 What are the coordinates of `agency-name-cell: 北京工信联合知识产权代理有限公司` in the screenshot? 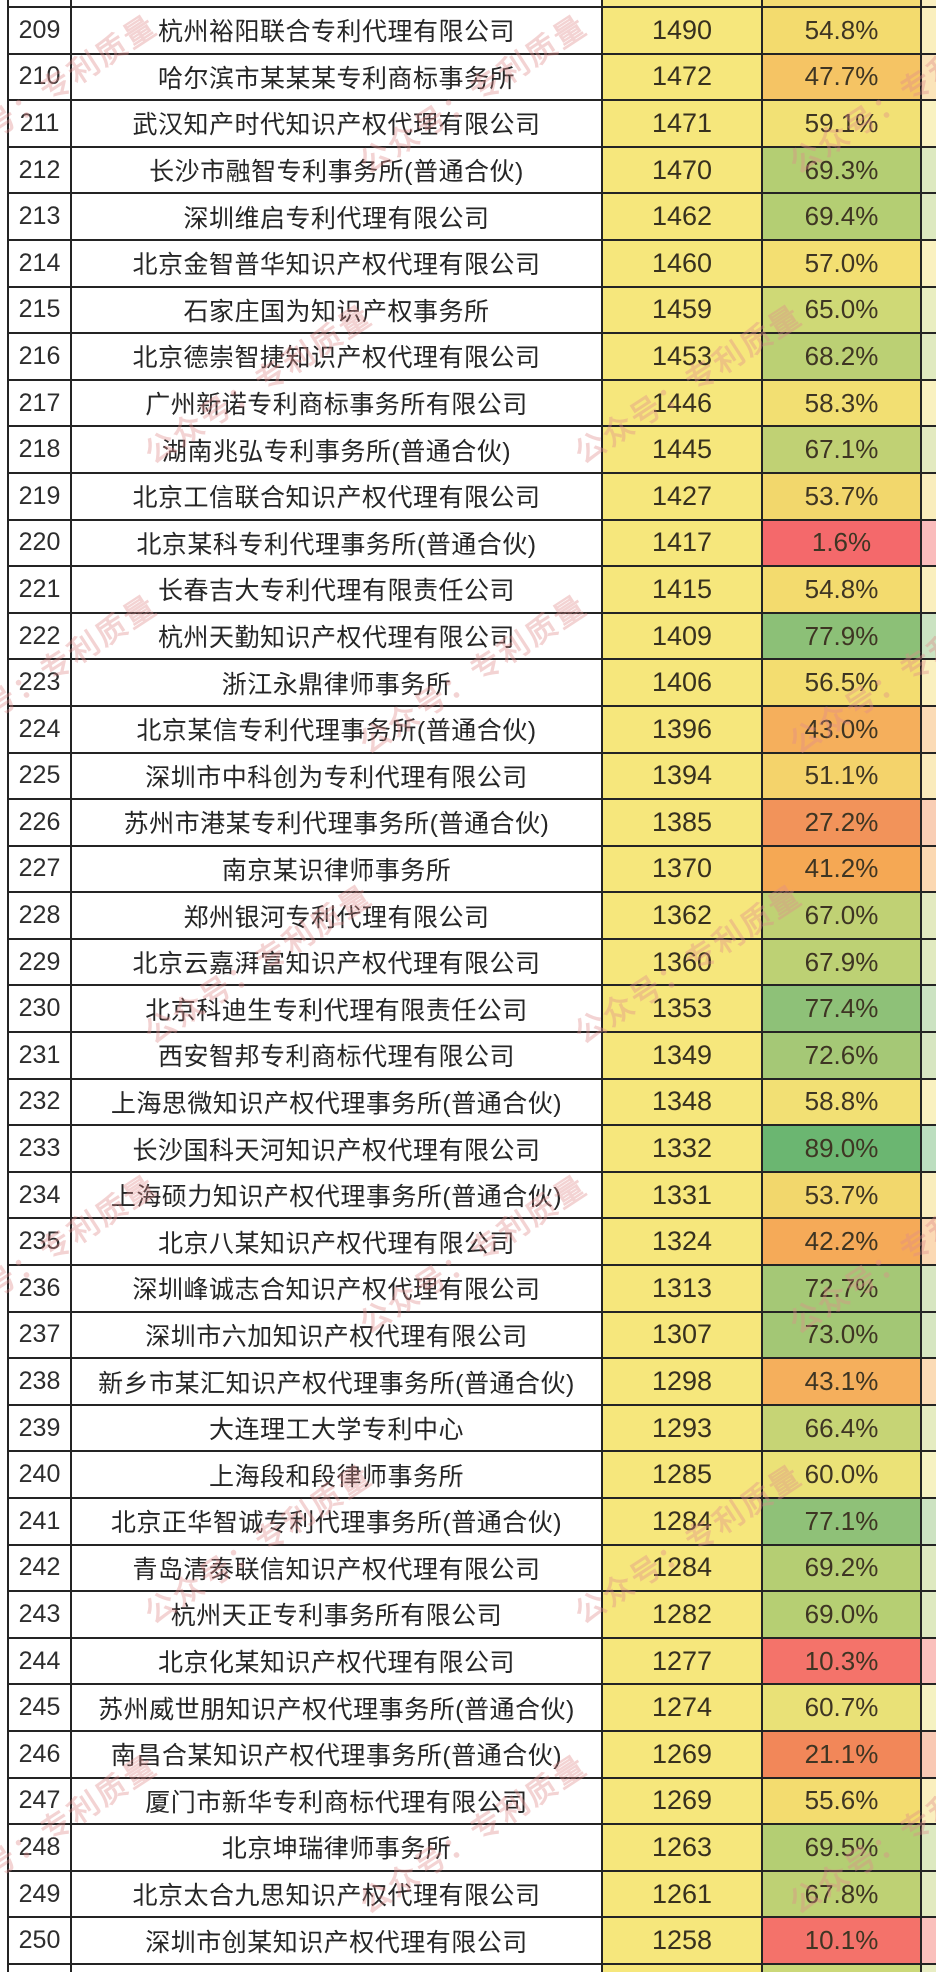 It's located at (337, 496).